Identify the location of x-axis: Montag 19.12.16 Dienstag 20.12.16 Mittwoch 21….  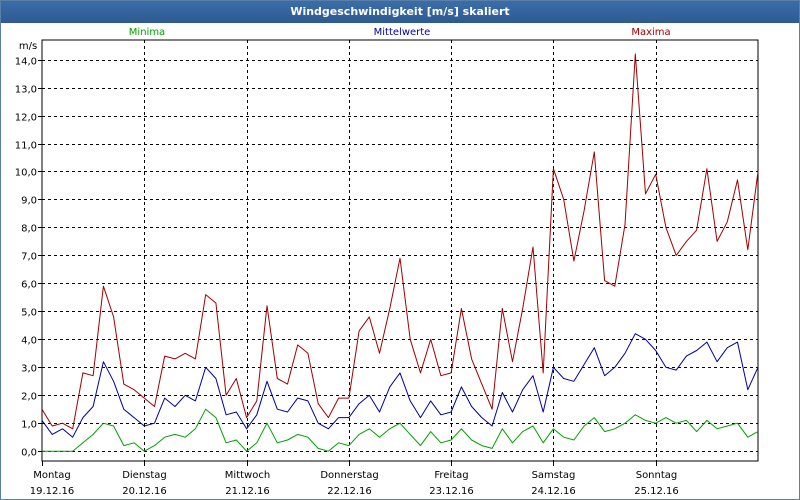
(354, 479).